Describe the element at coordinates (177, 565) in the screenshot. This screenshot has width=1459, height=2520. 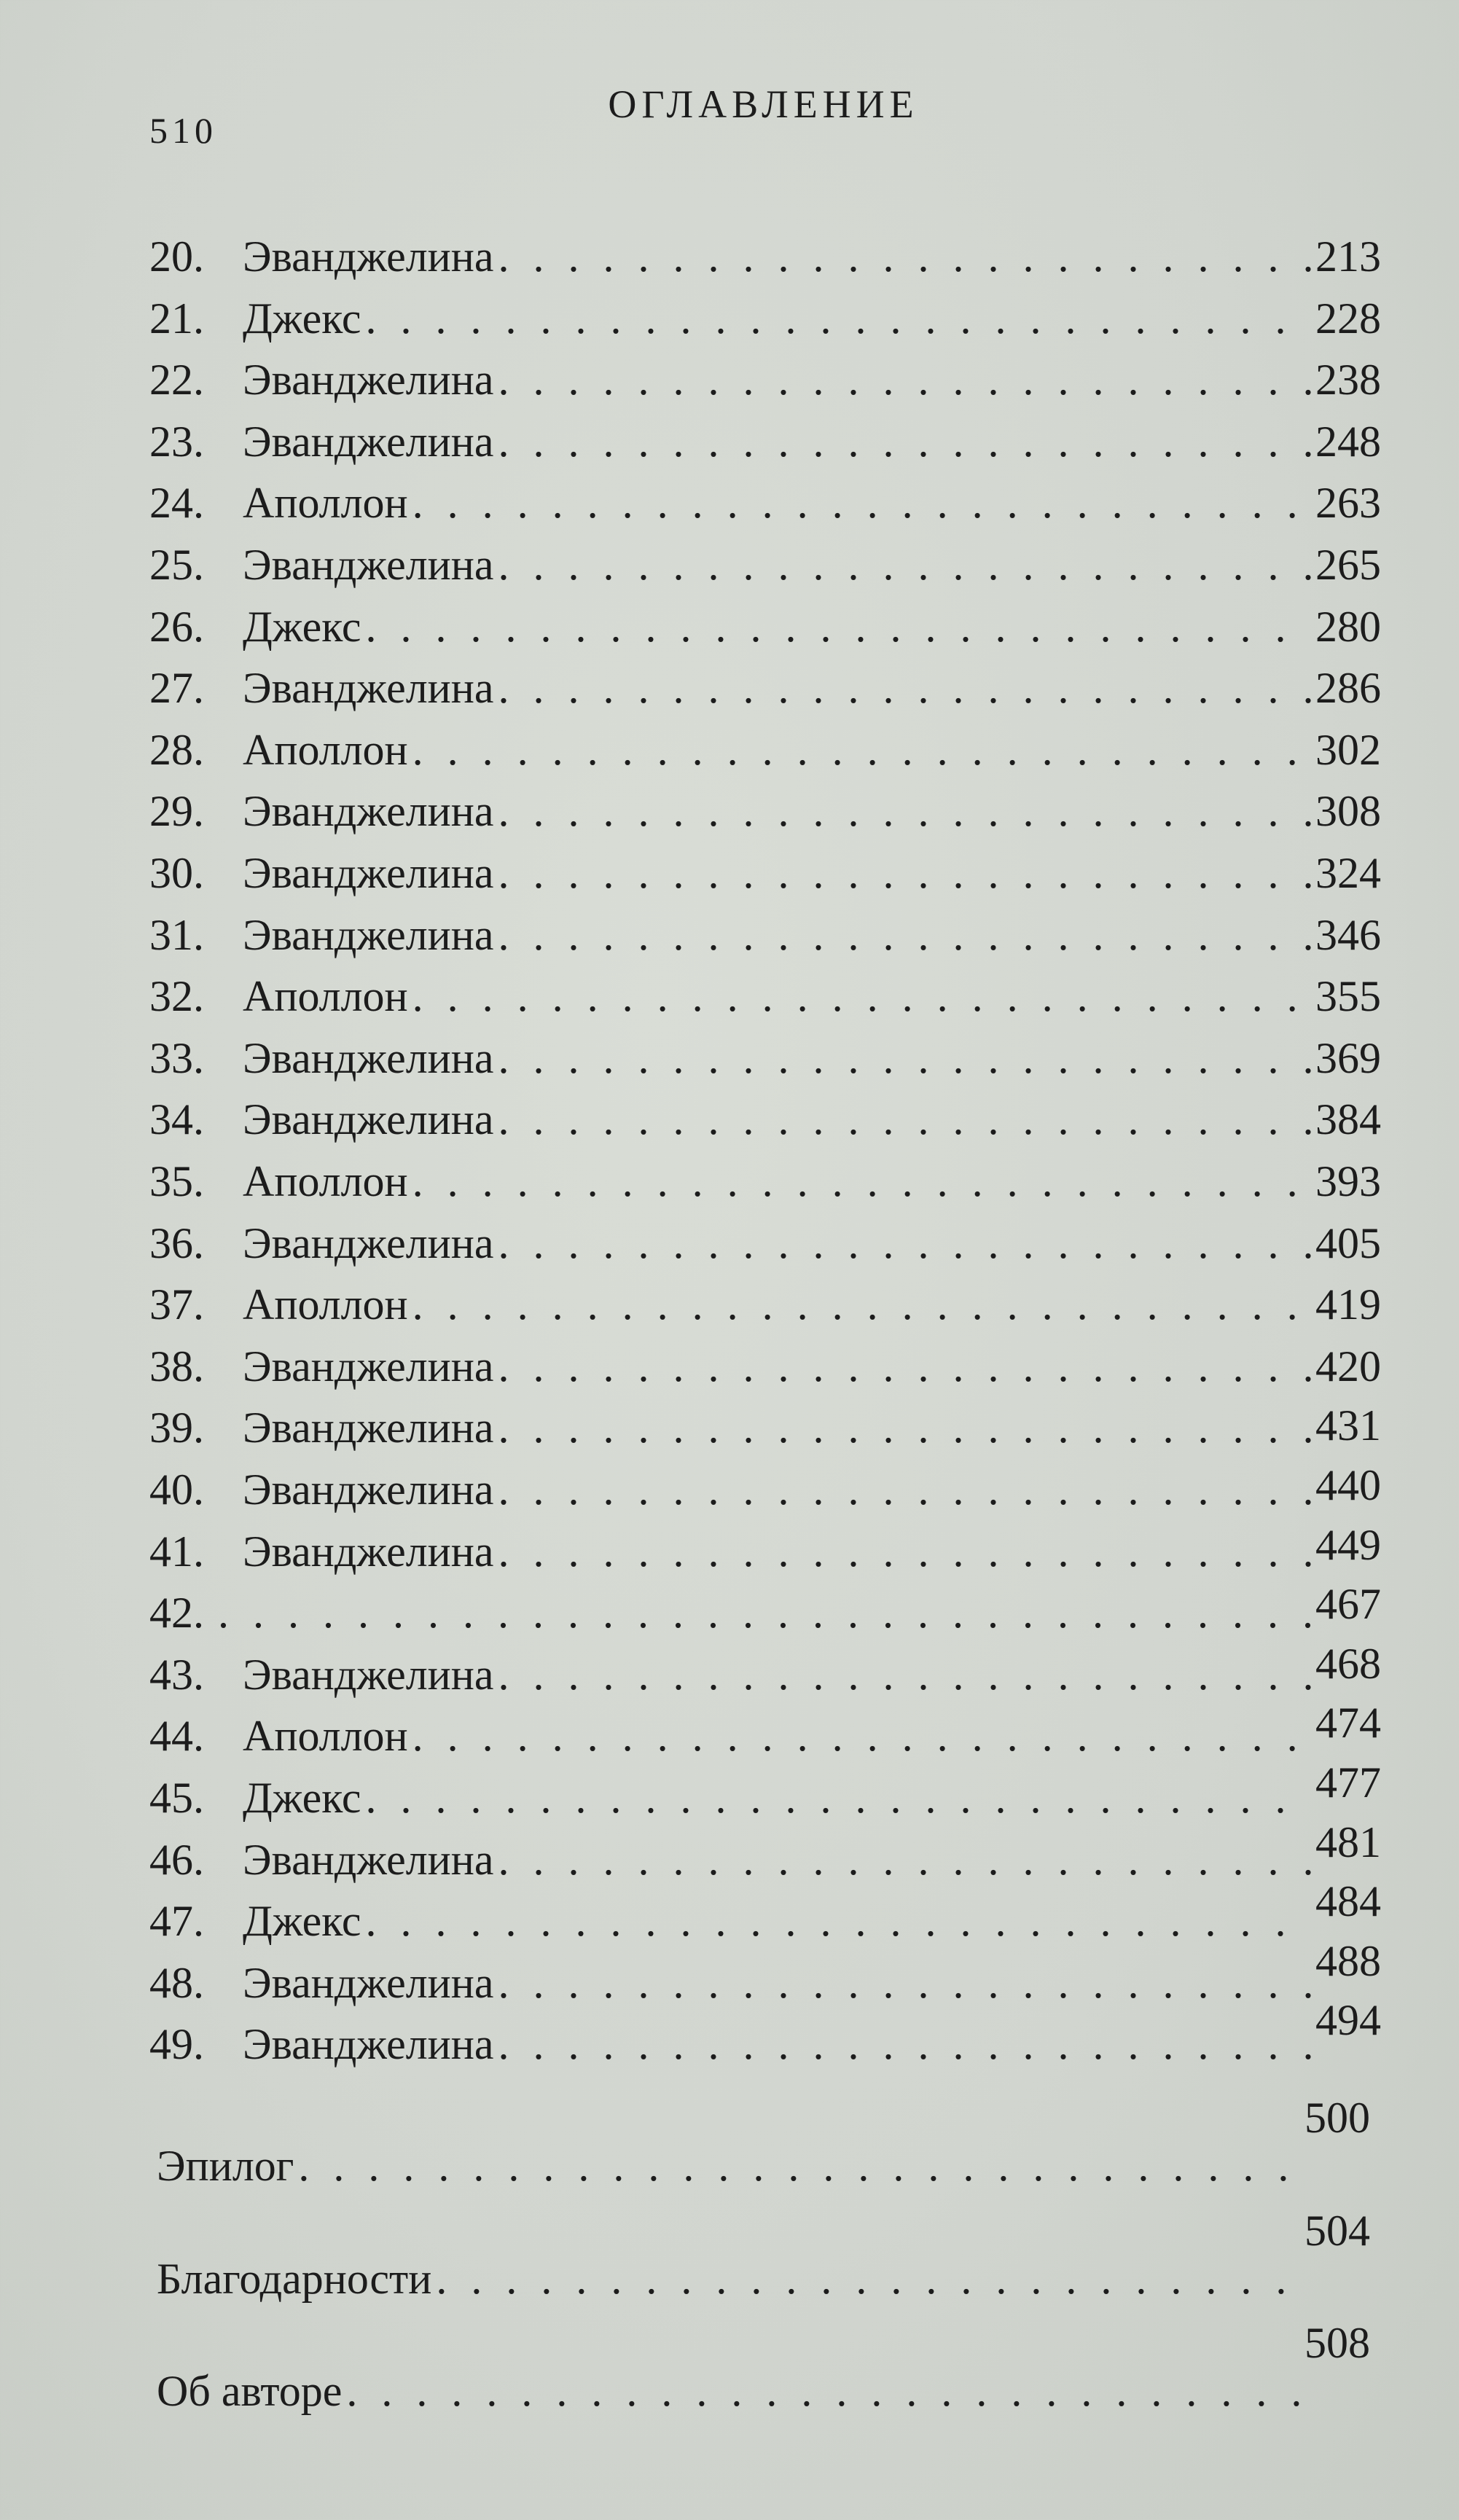
I see `chapter-number: 25.` at that location.